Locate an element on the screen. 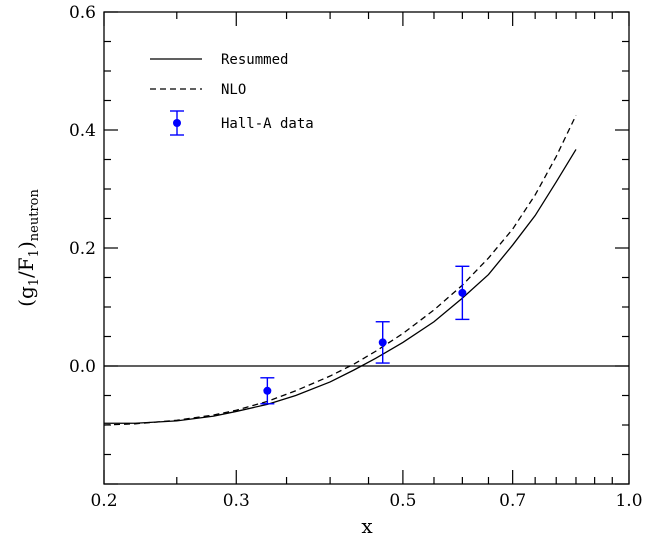 The height and width of the screenshot is (539, 658). y-tick-label: 0.0 is located at coordinates (82, 367).